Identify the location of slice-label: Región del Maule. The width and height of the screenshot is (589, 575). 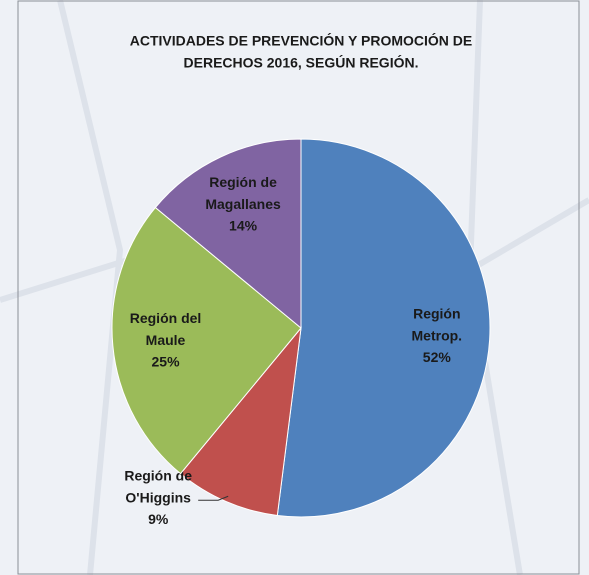
(166, 329).